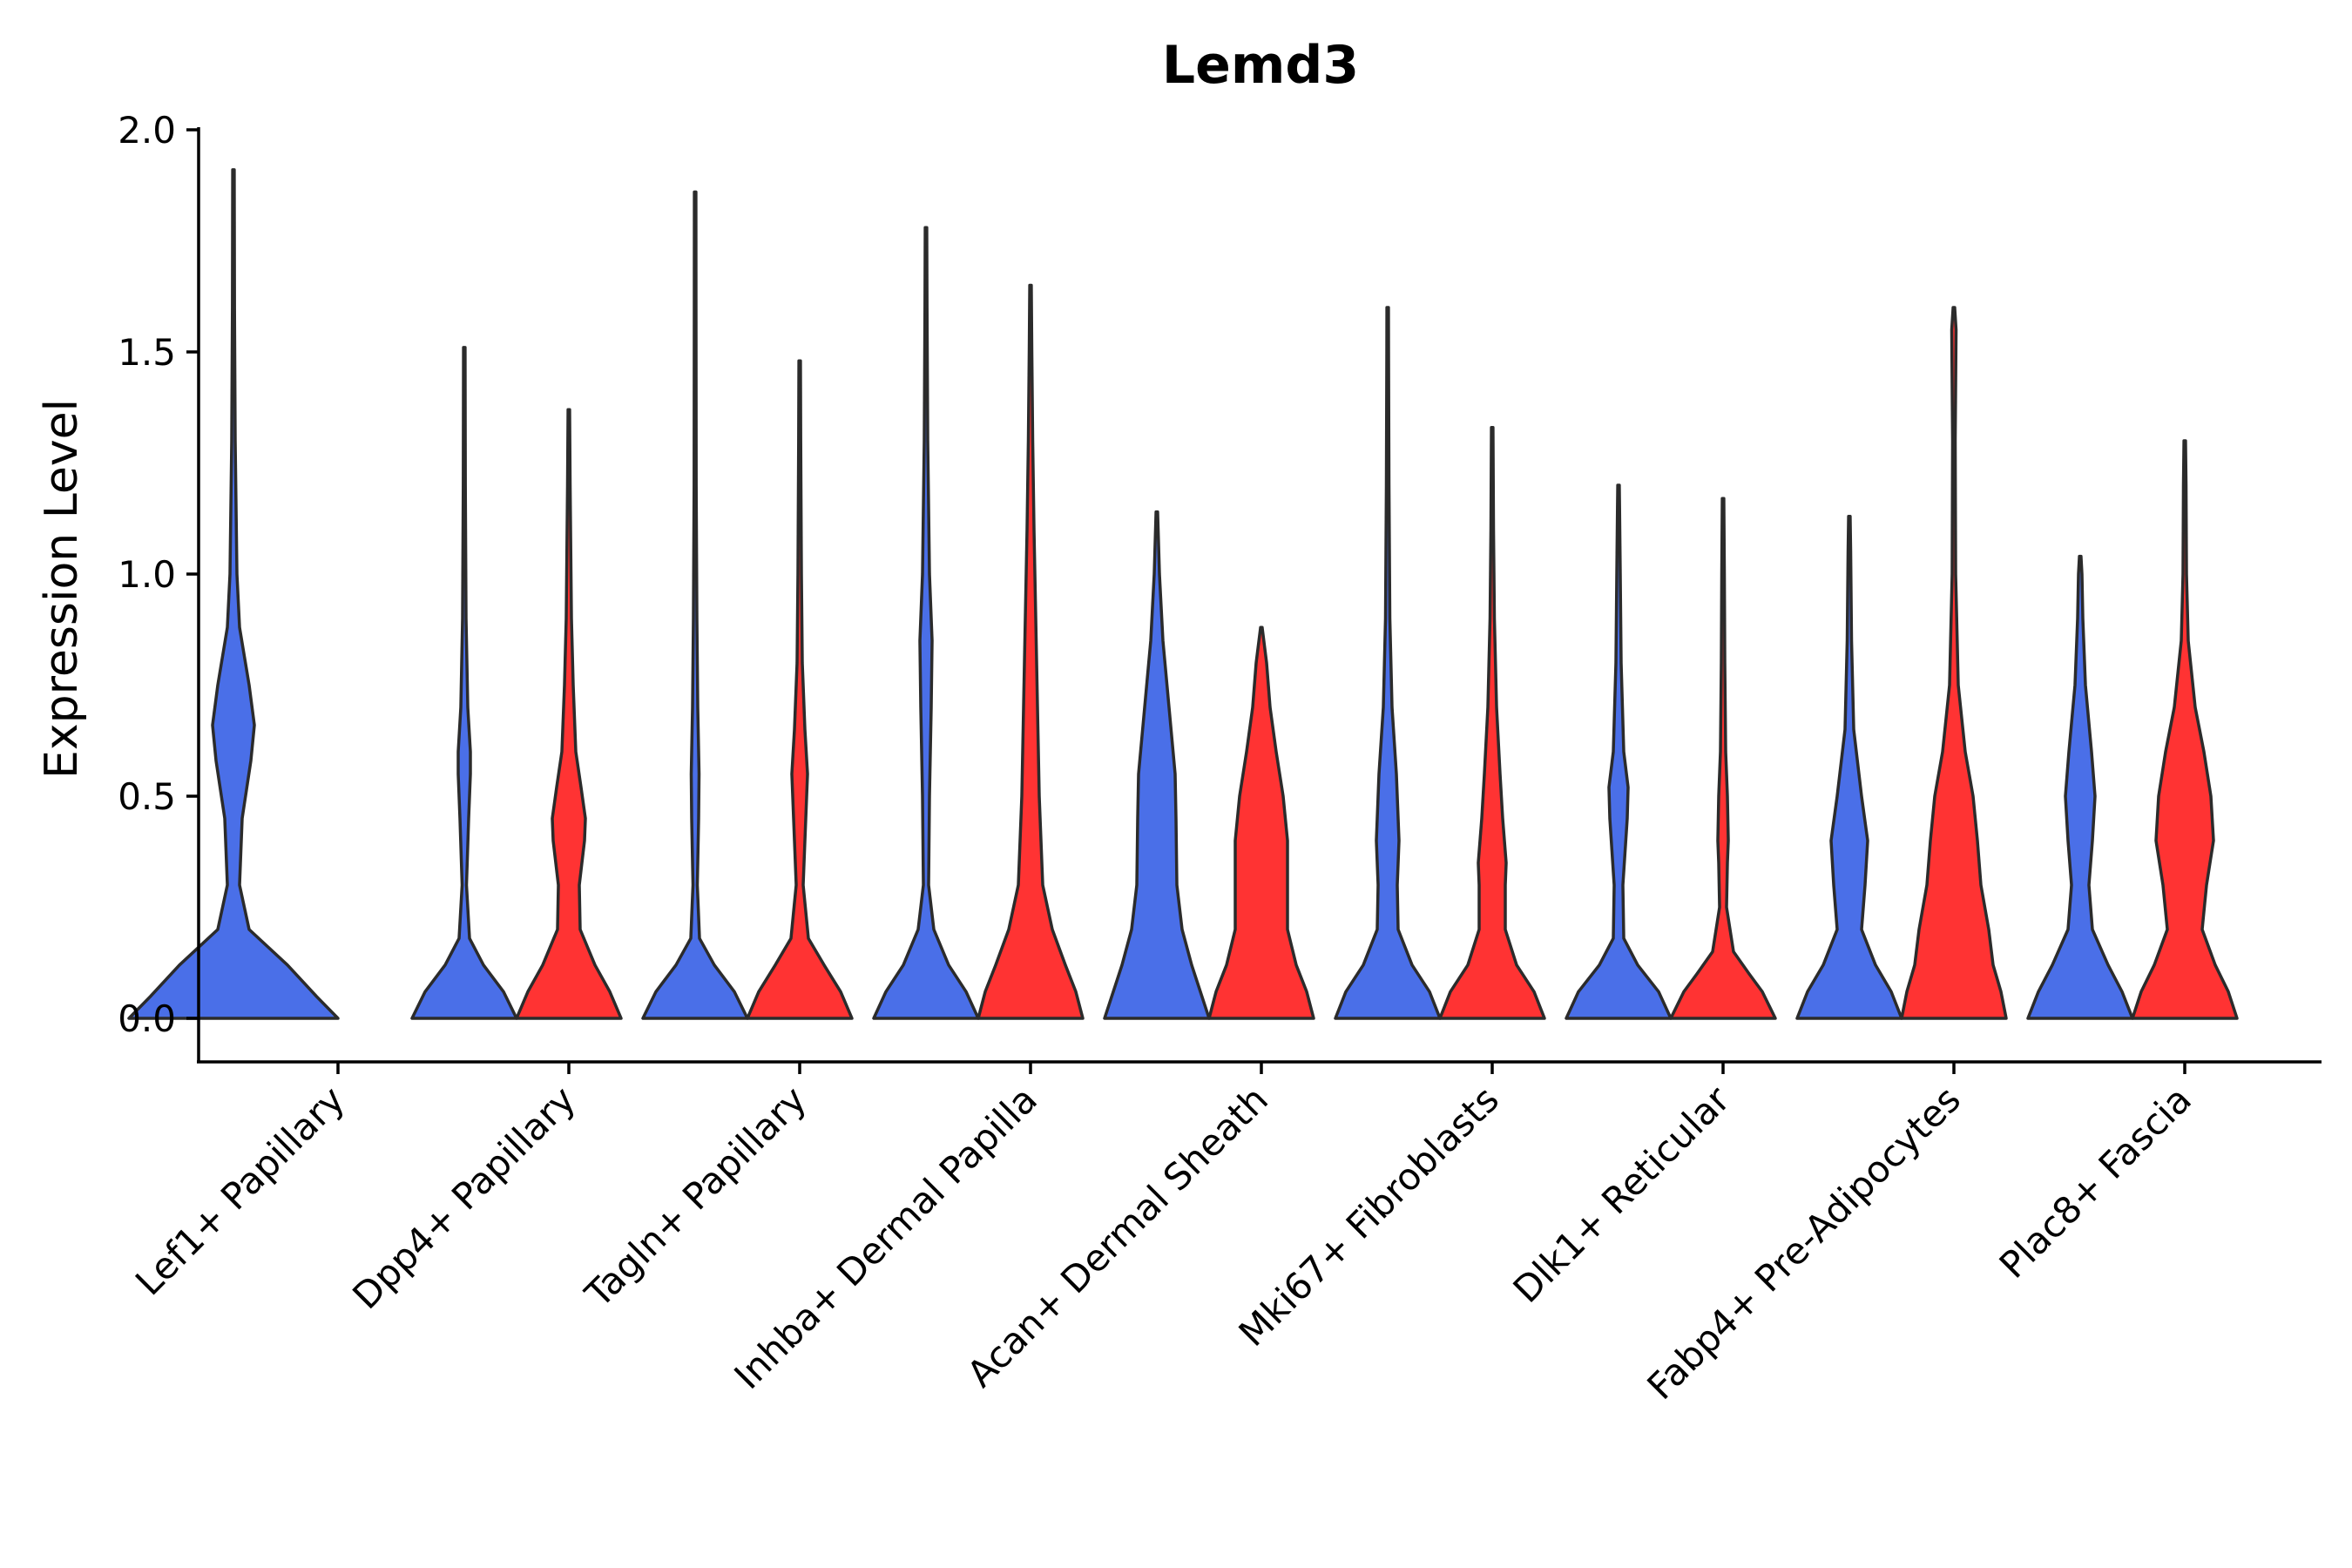 The image size is (2352, 1568). I want to click on x-tick-label: Tagln+ Papillary, so click(695, 1196).